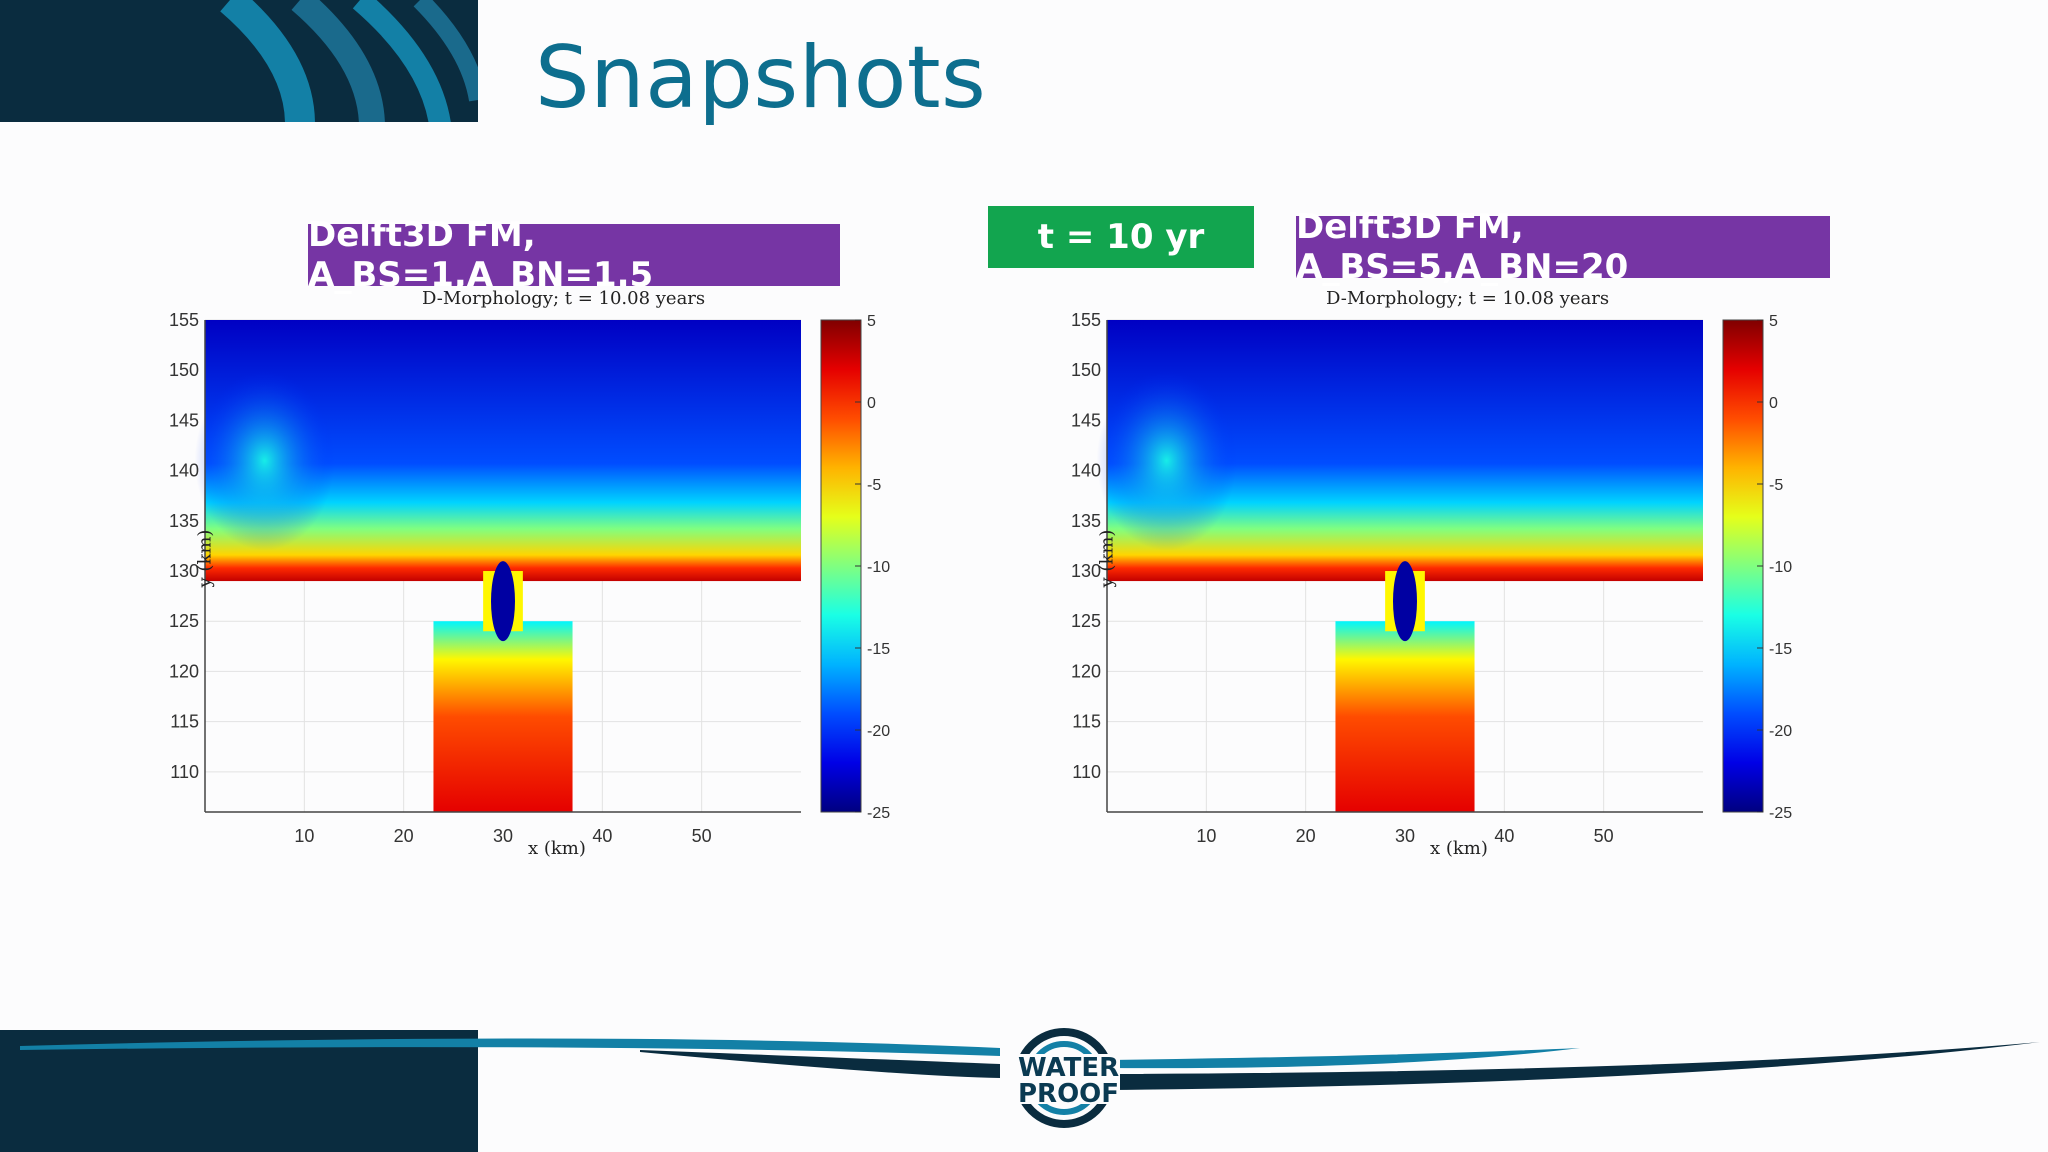 This screenshot has width=2048, height=1152. Describe the element at coordinates (1121, 237) in the screenshot. I see `time-label: t = 10 yr` at that location.